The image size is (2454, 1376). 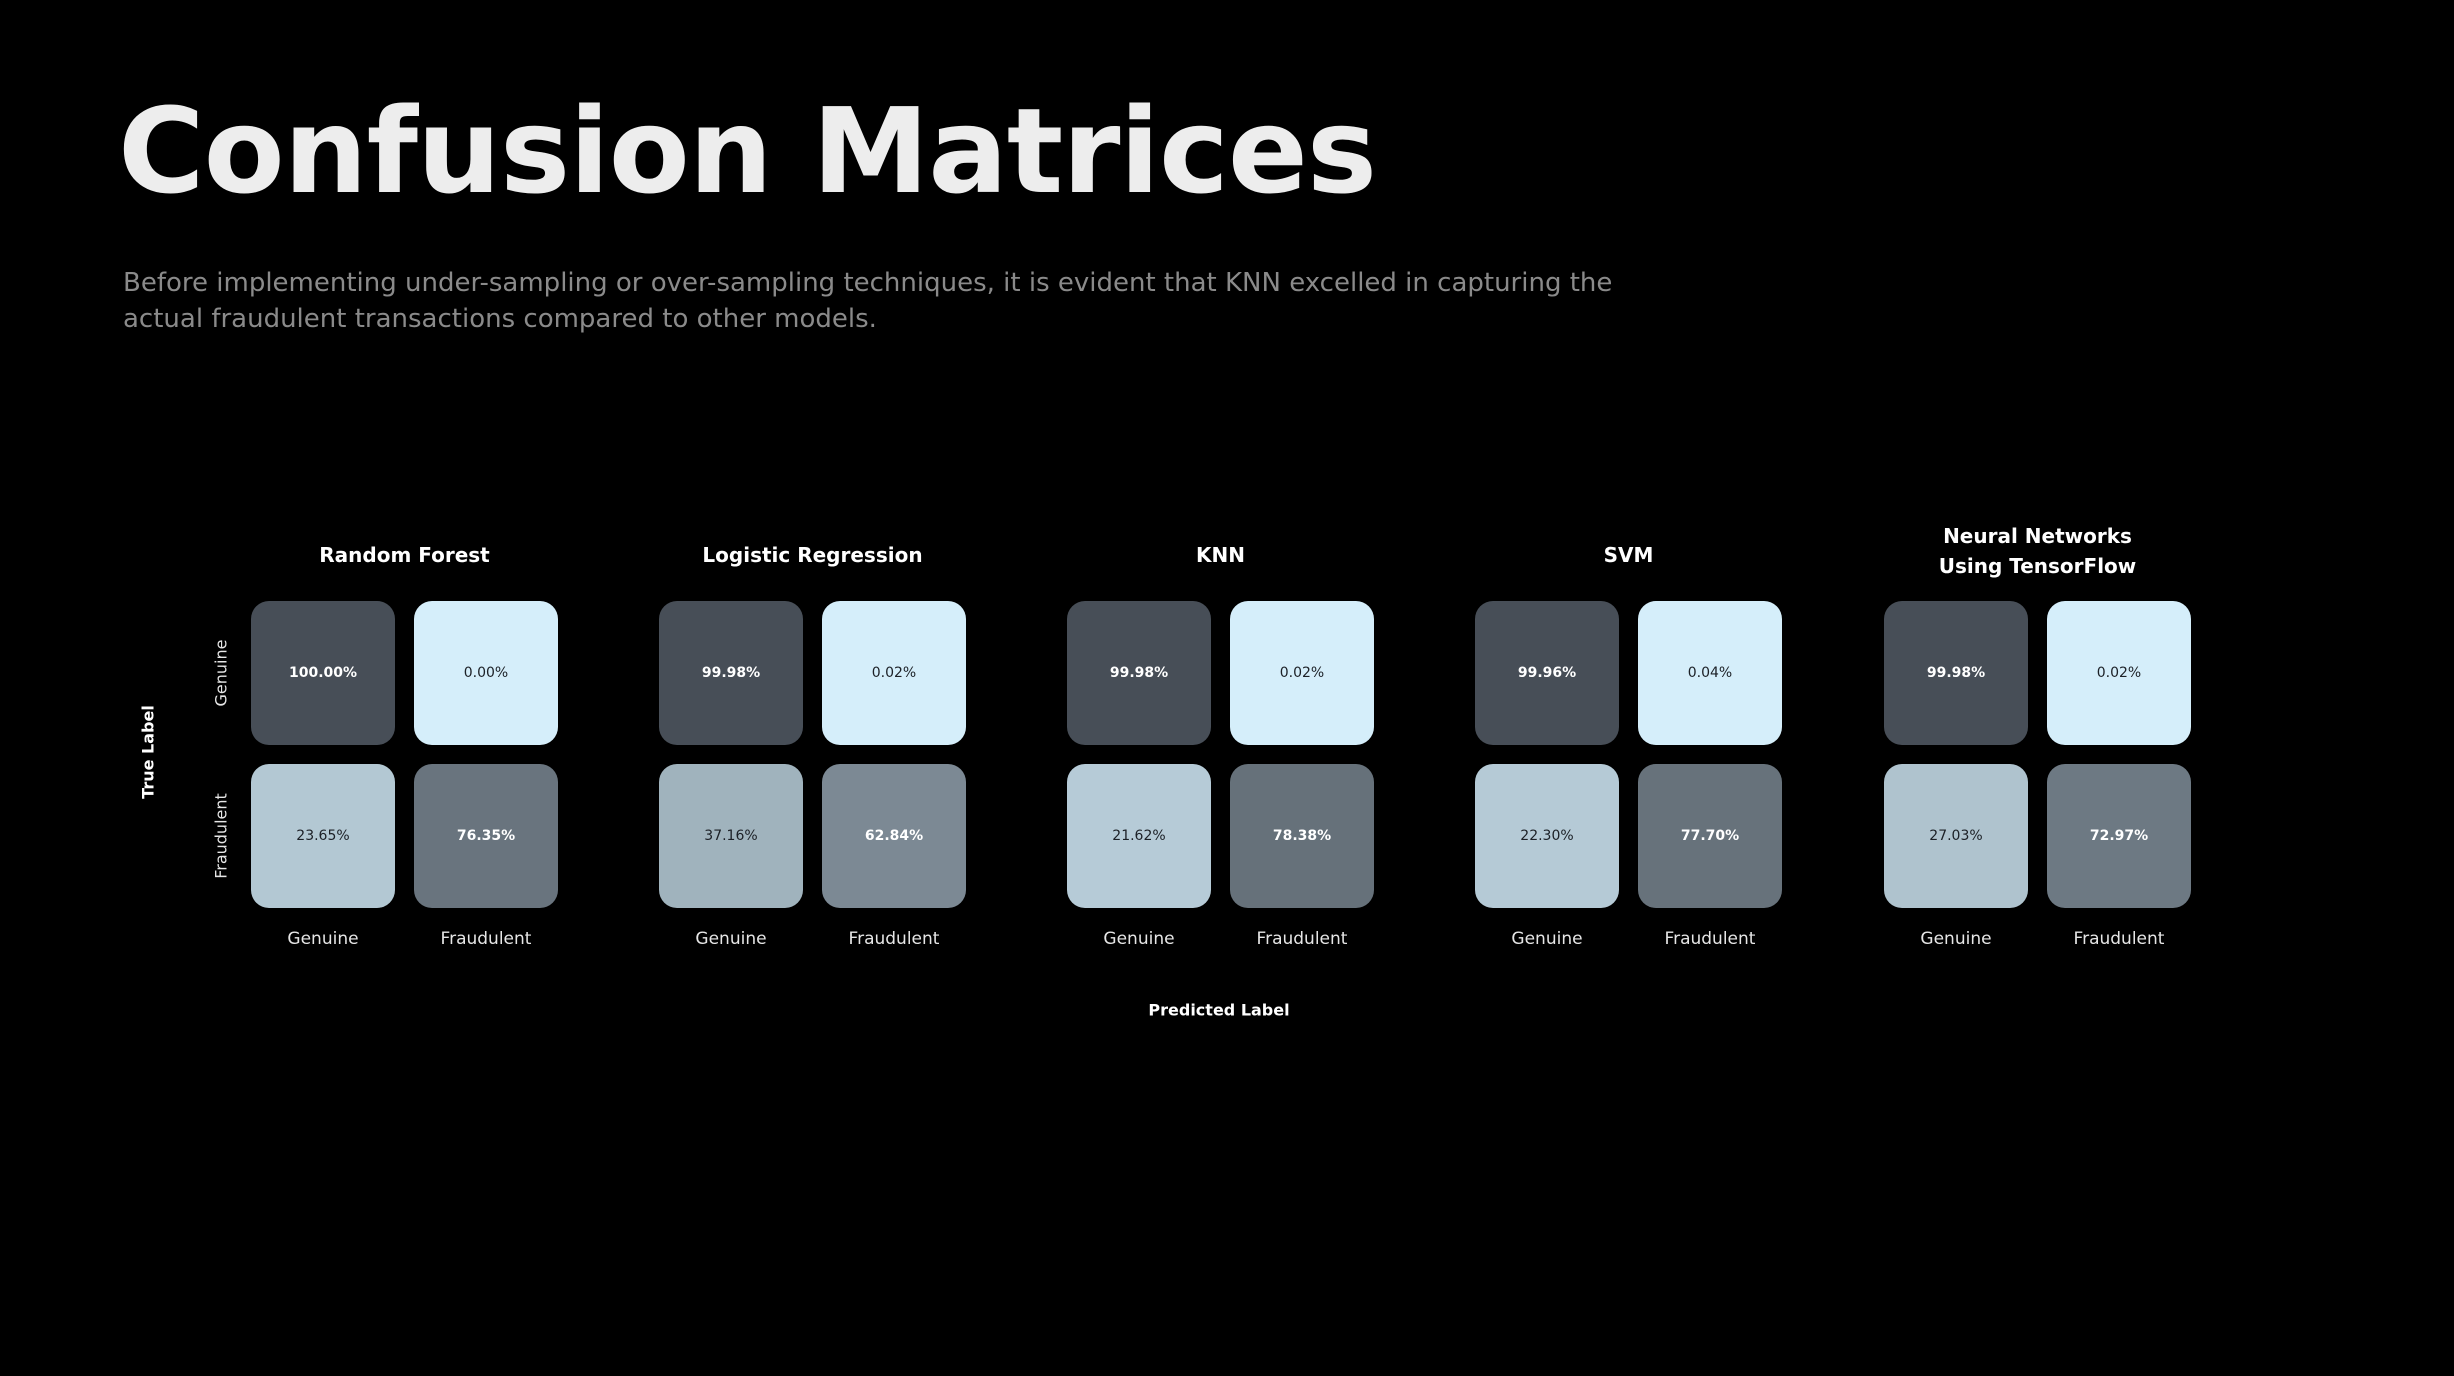 I want to click on slide-title: Confusion Matrices, so click(x=747, y=151).